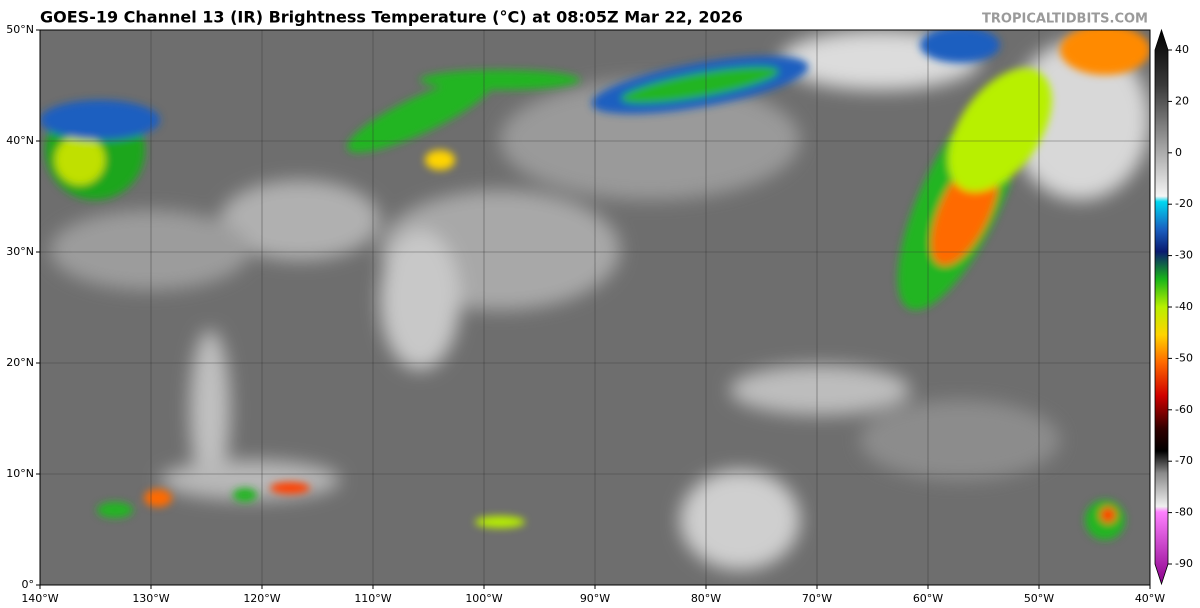 Image resolution: width=1200 pixels, height=608 pixels. I want to click on colorbar-tick-label: 20, so click(1182, 100).